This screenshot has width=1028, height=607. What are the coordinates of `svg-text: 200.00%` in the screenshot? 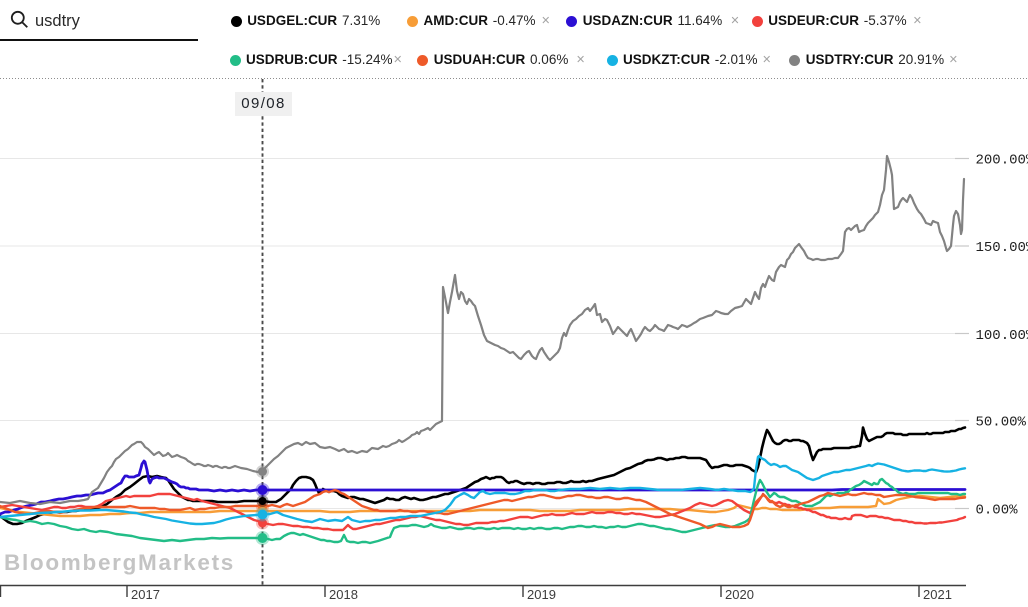 It's located at (1002, 161).